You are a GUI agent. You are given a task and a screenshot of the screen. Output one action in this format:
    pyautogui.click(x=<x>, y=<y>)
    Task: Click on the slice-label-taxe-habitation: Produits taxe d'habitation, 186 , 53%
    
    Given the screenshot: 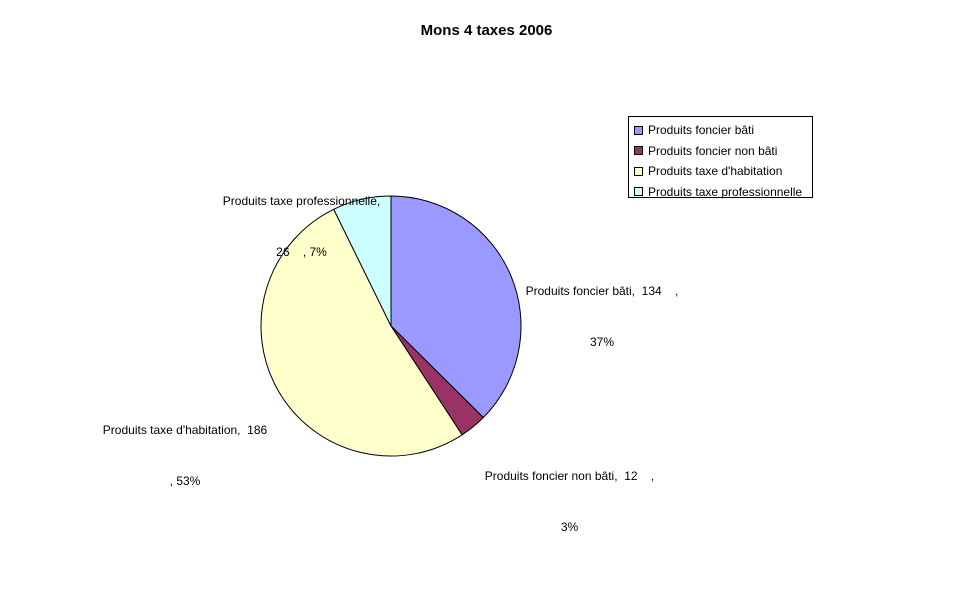 What is the action you would take?
    pyautogui.click(x=185, y=455)
    